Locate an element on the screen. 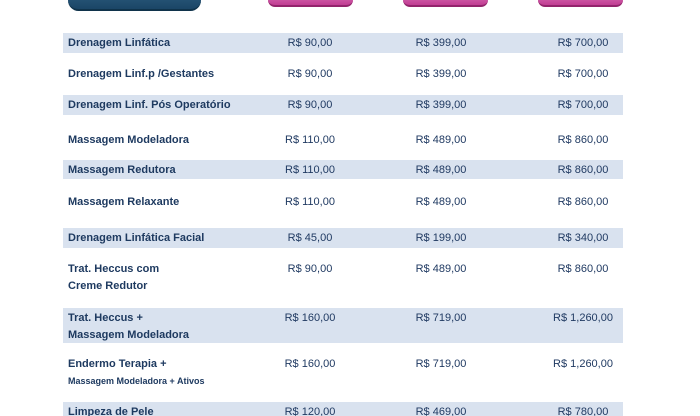  service-name: Limpeza de Pele is located at coordinates (111, 409).